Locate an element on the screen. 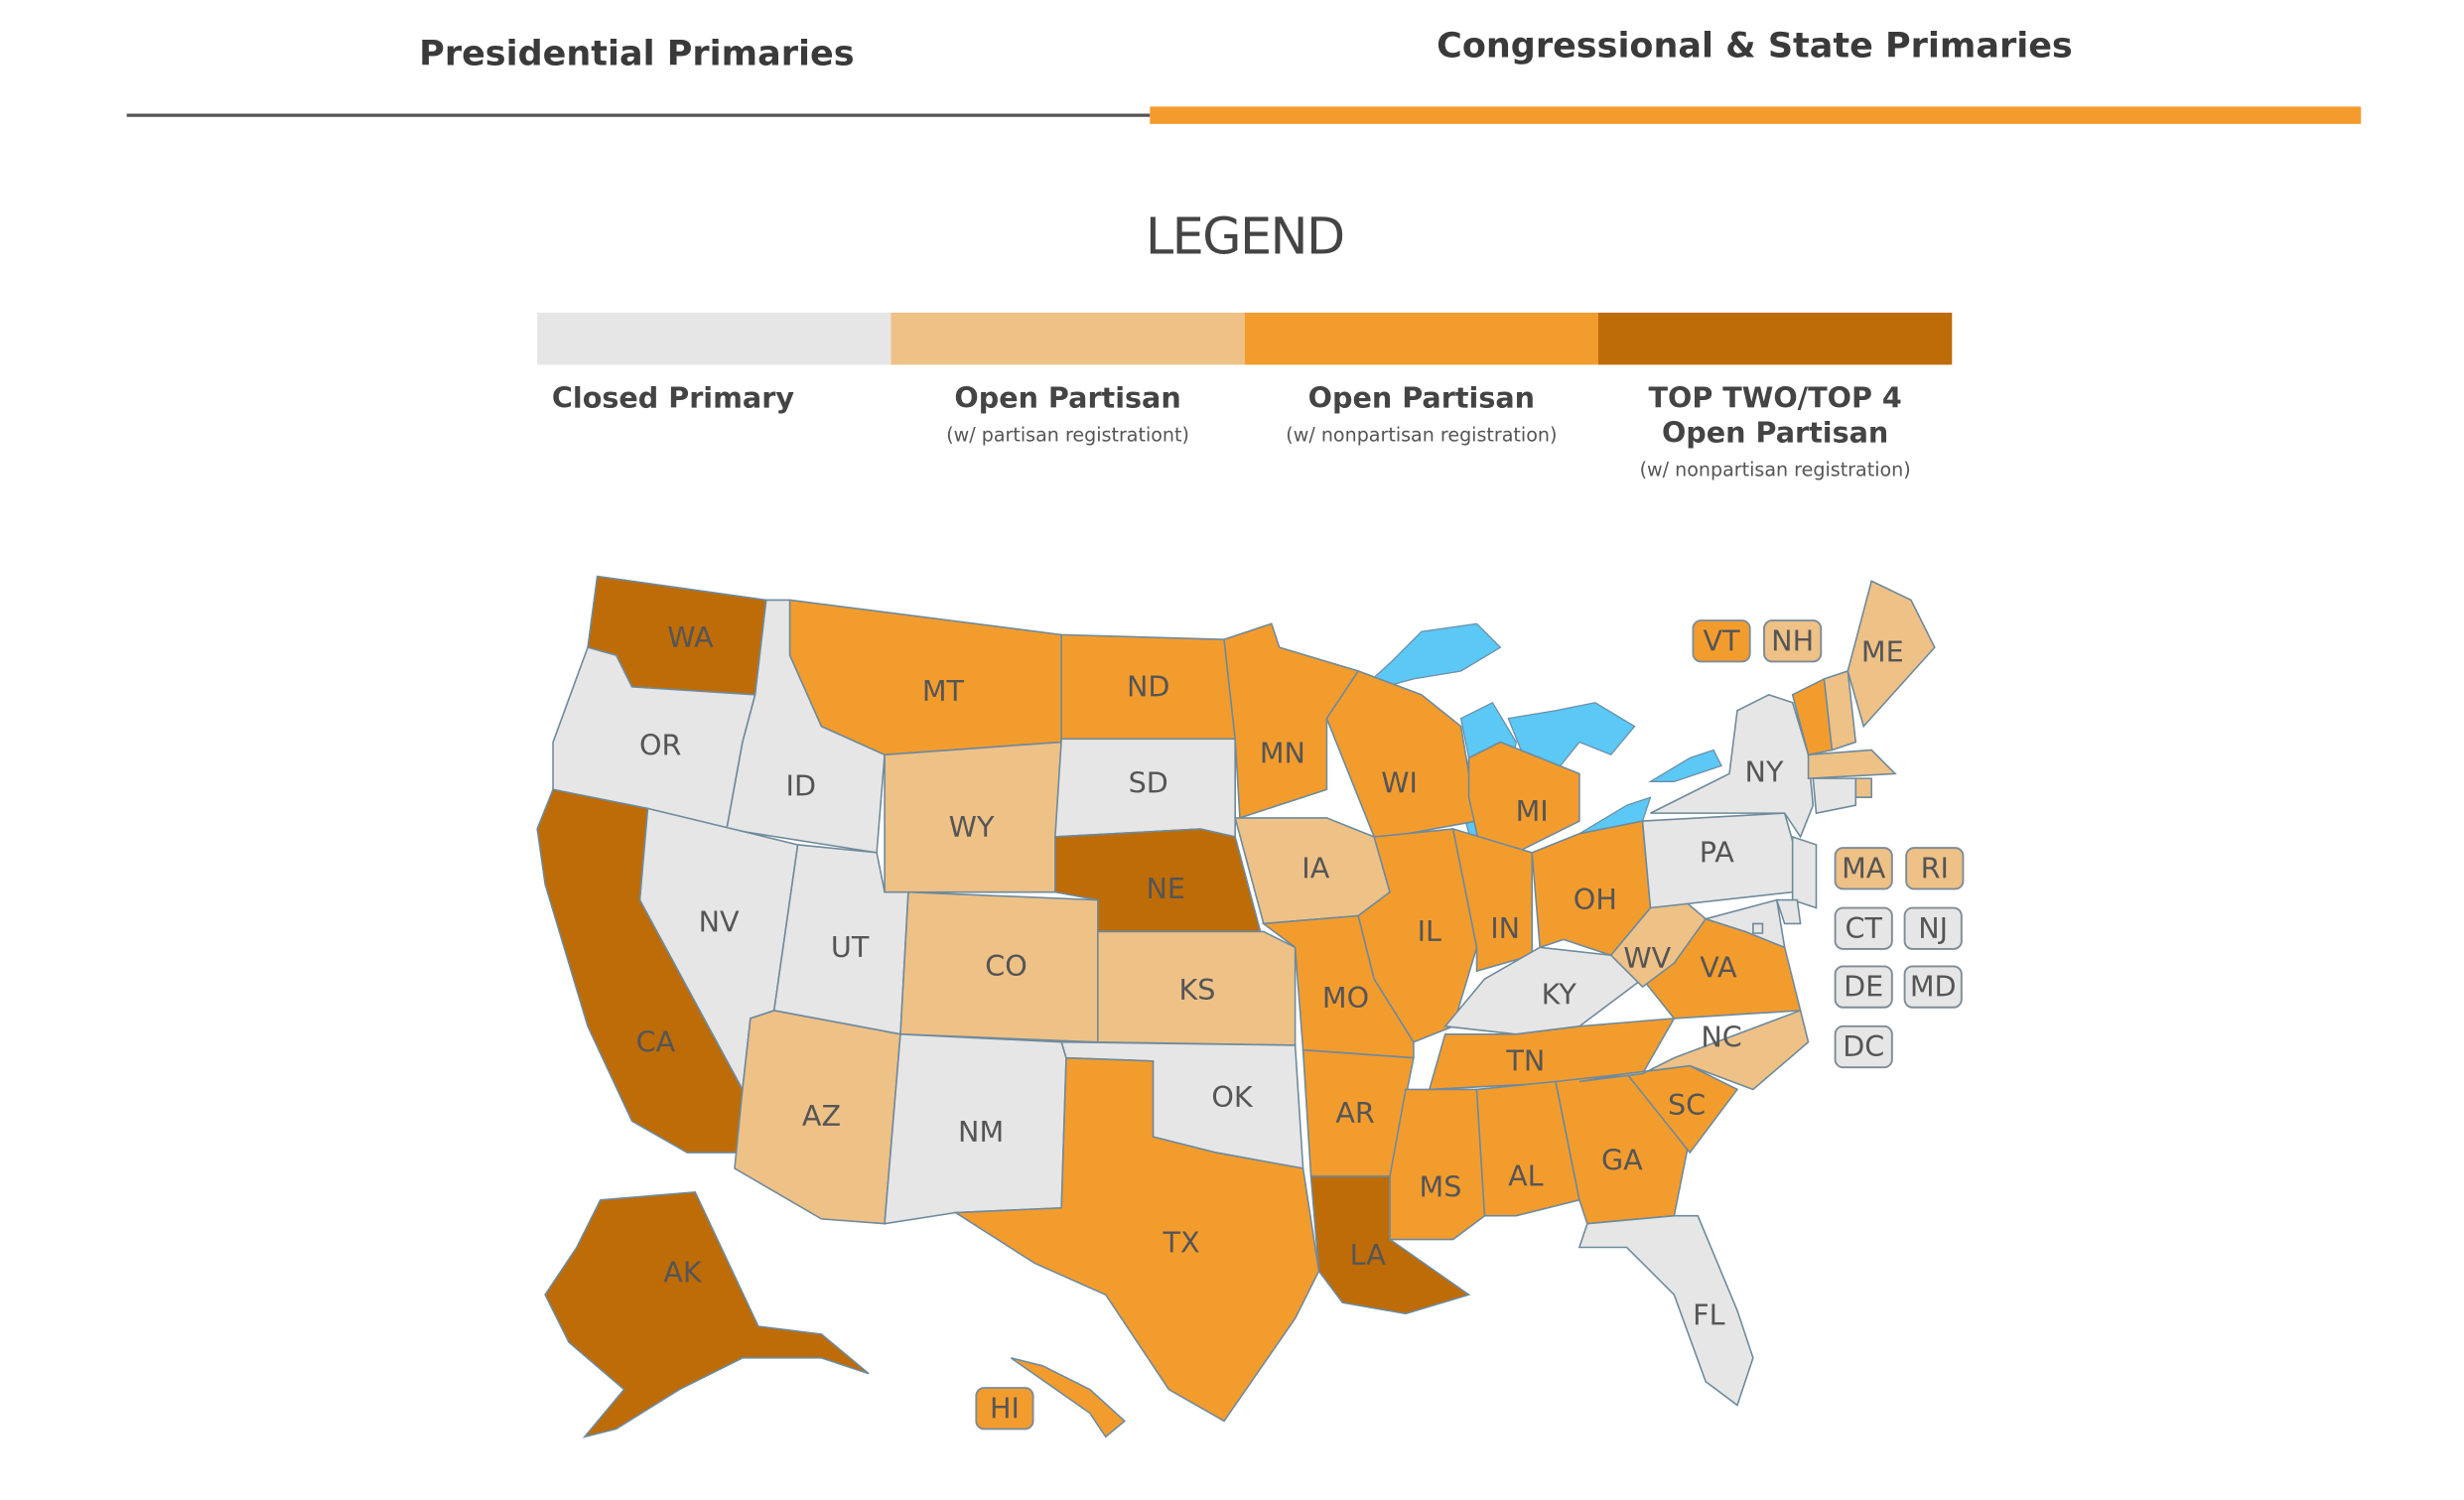 The image size is (2464, 1500). legend-sublabel: (w/ partisan registrationt) is located at coordinates (1067, 435).